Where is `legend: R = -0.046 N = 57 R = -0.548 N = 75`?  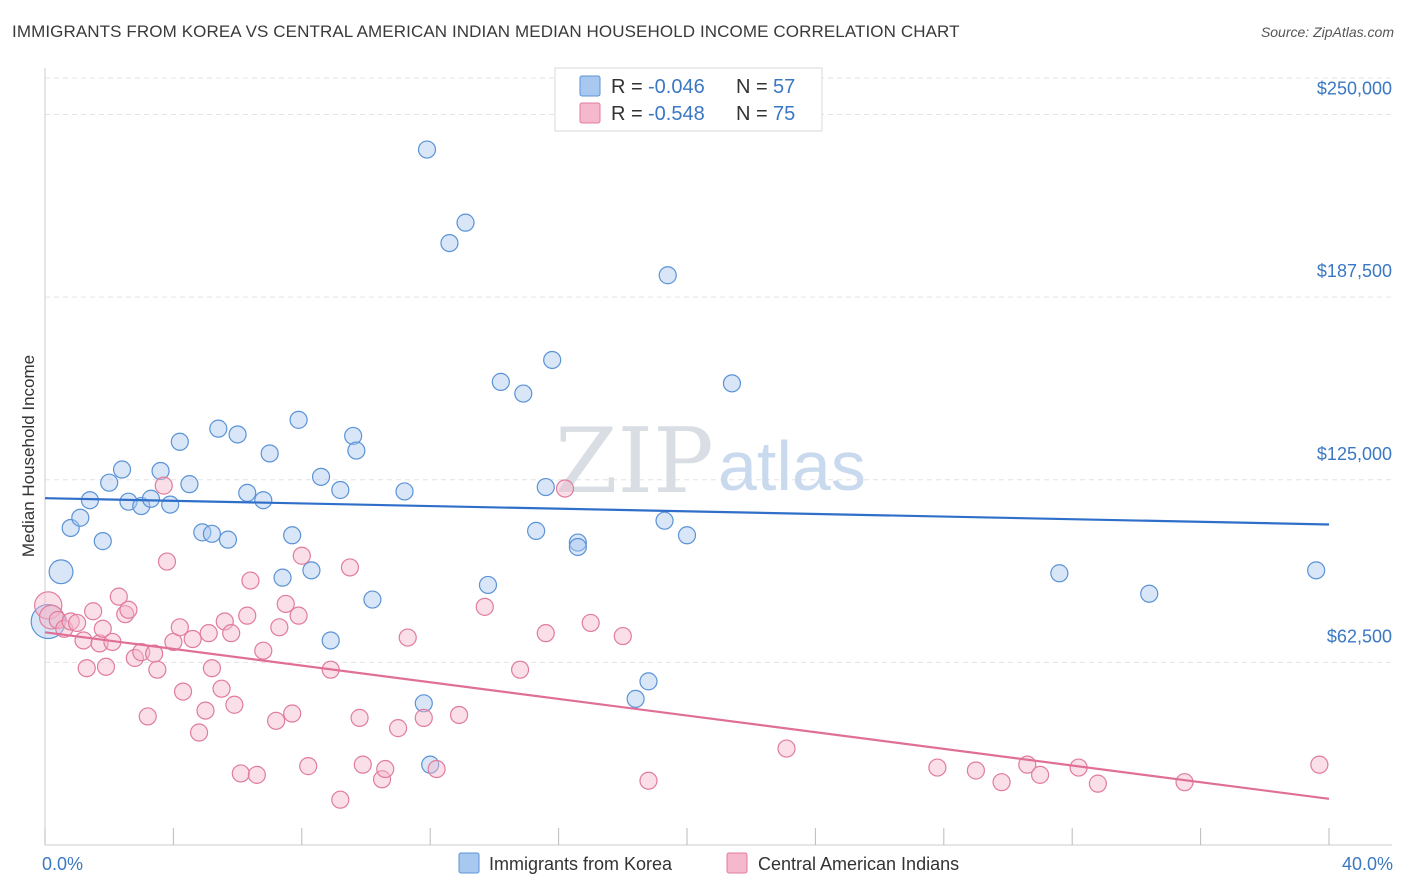 legend: R = -0.046 N = 57 R = -0.548 N = 75 is located at coordinates (688, 99).